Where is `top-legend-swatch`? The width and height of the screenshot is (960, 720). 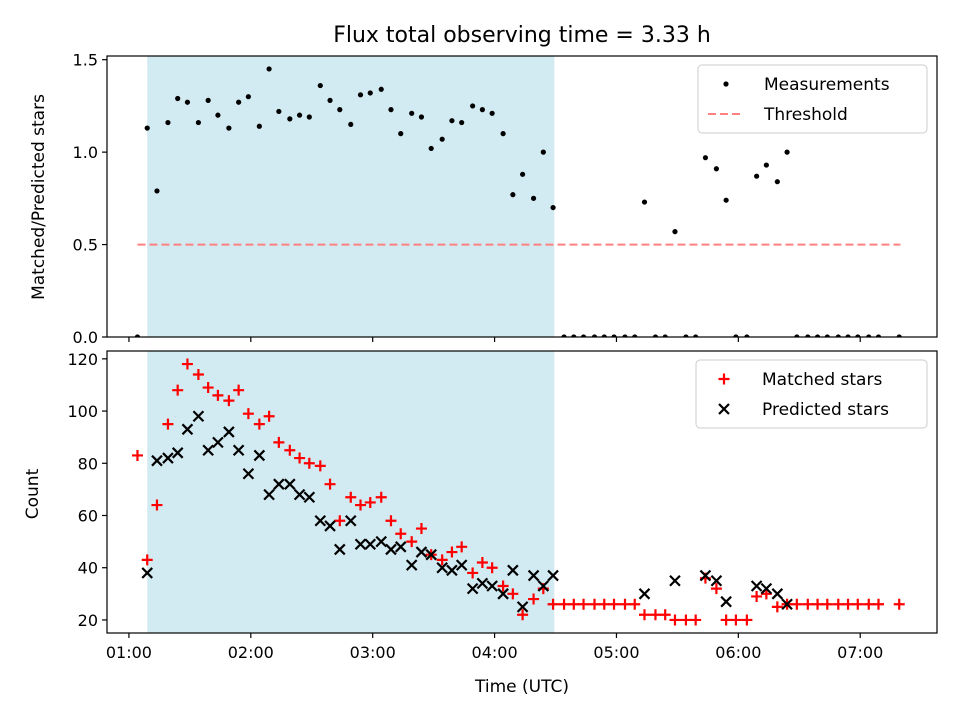 top-legend-swatch is located at coordinates (726, 84).